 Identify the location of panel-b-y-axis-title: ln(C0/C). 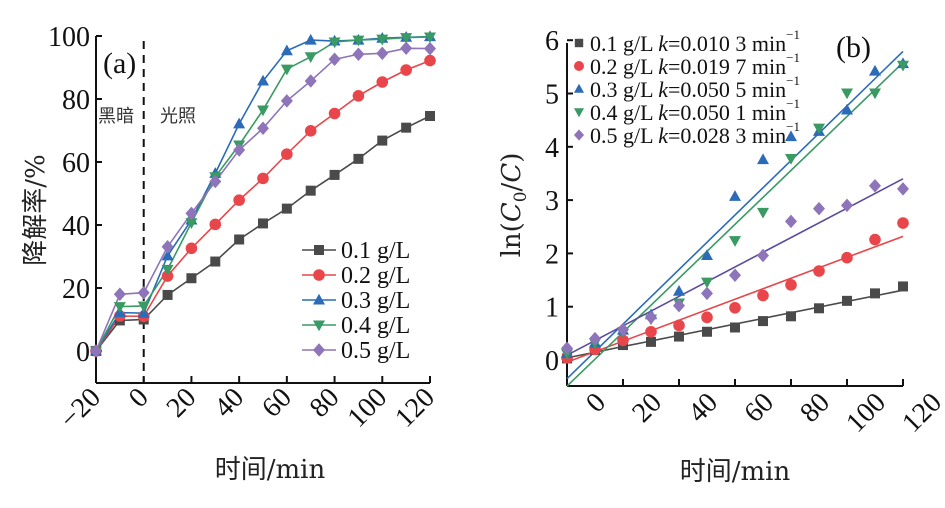
(514, 205).